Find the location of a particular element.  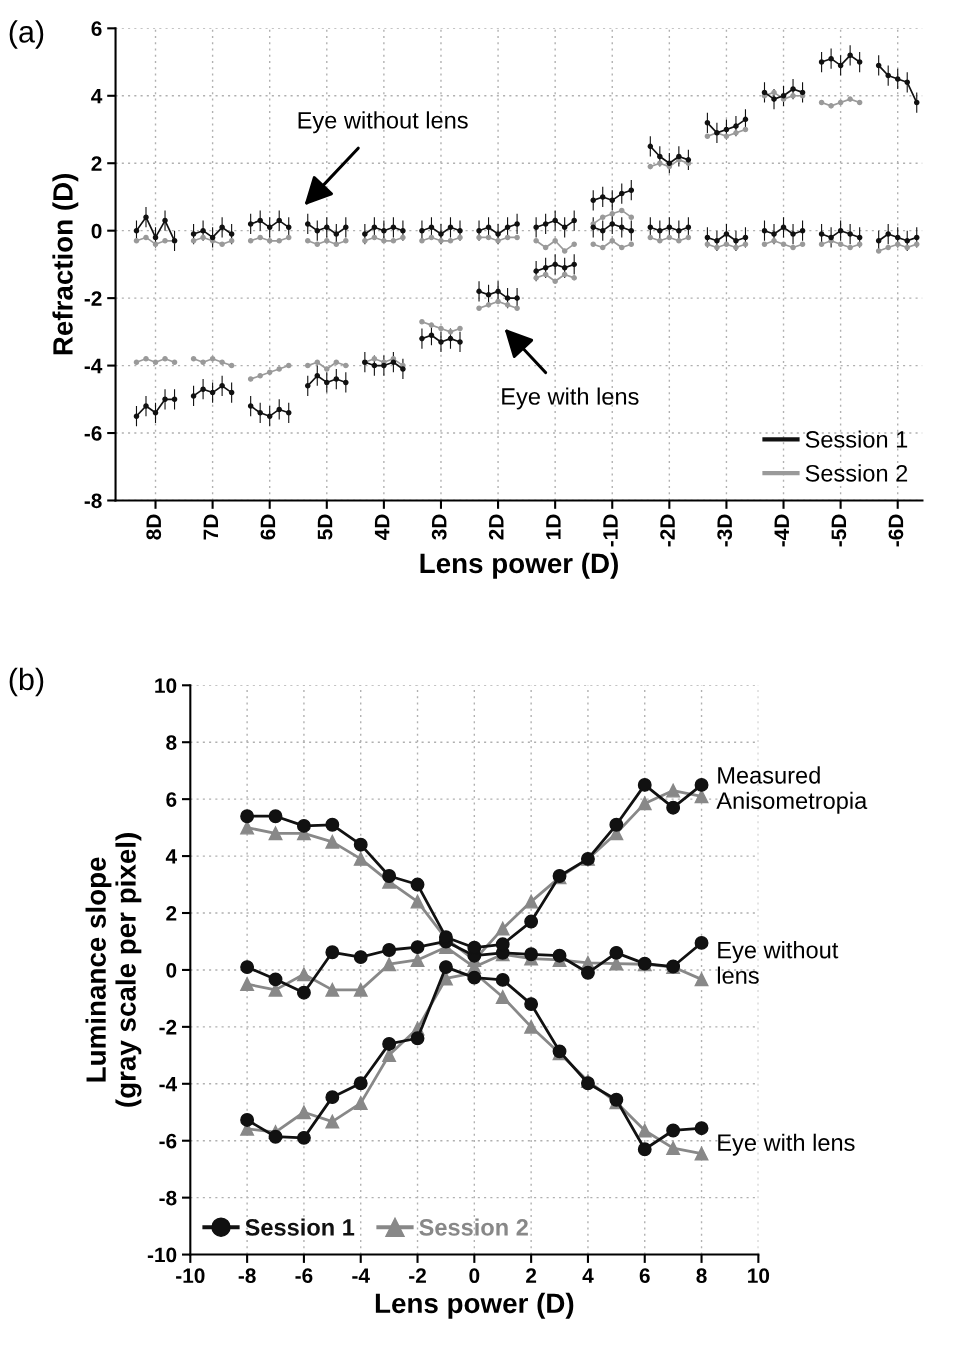

x-tick-label: 3D is located at coordinates (439, 527).